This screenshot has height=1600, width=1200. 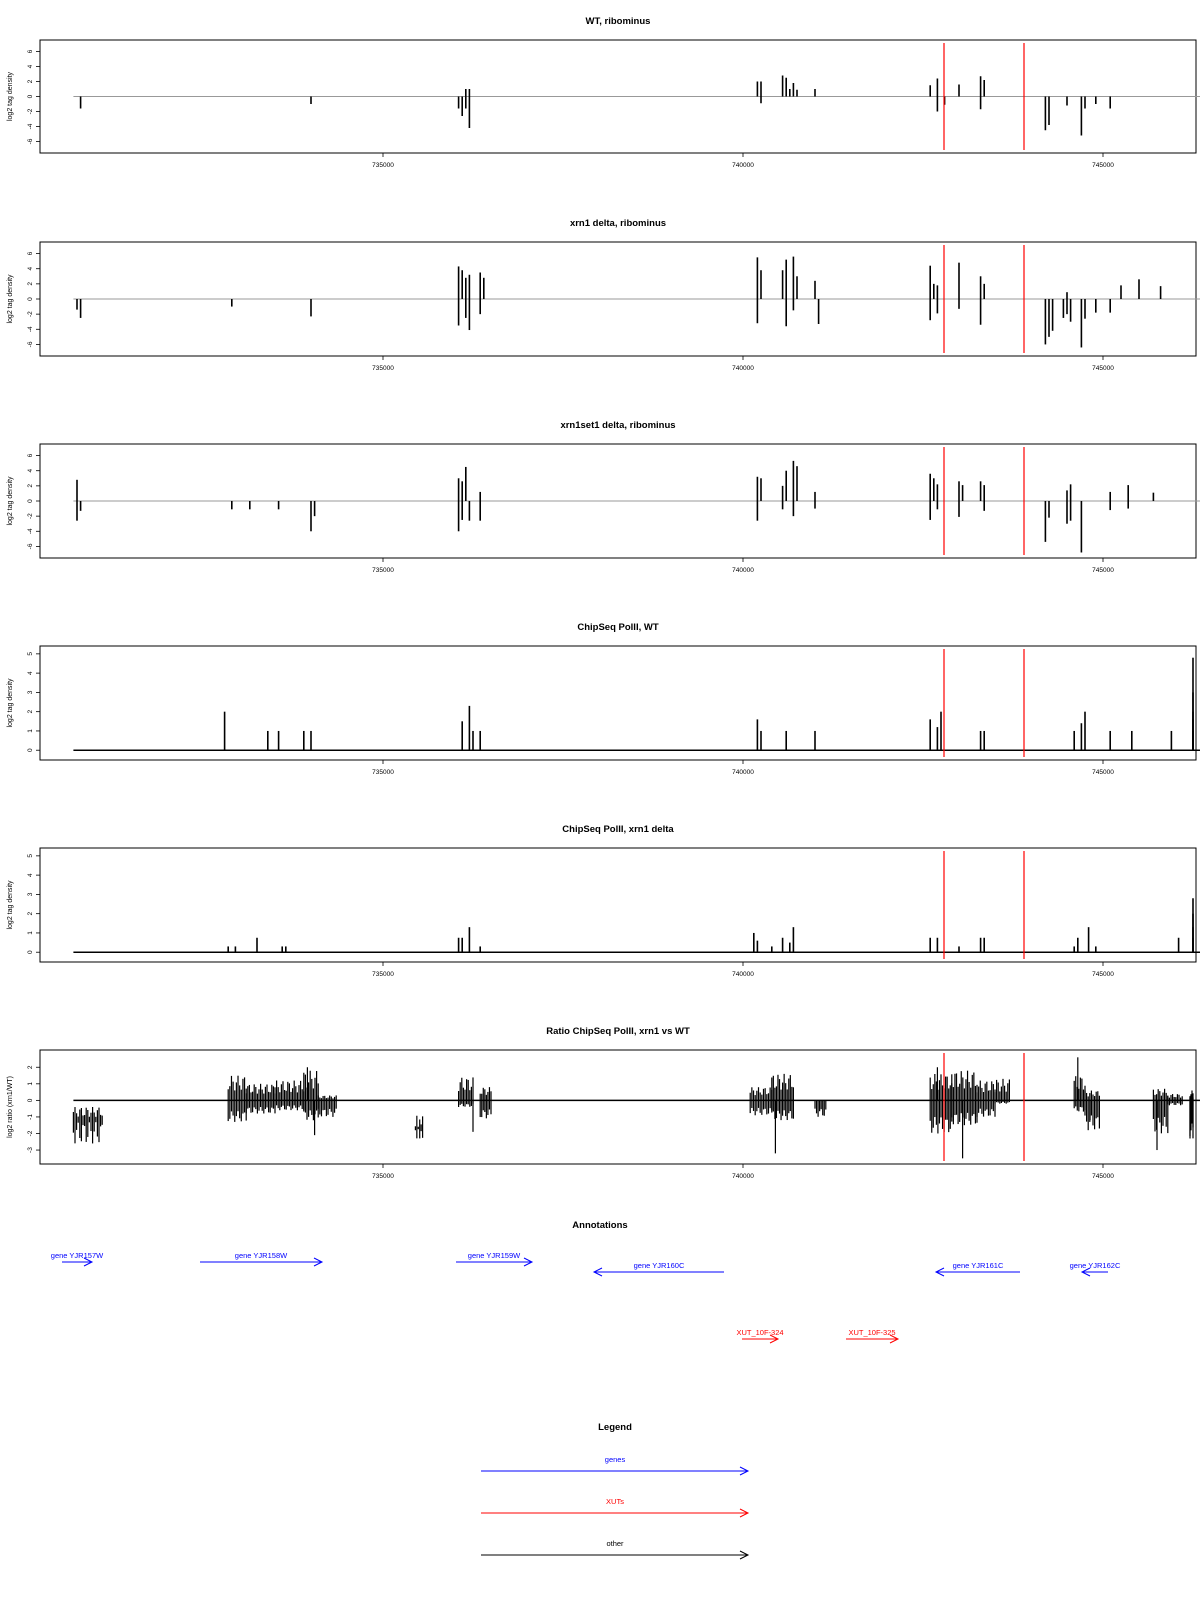 What do you see at coordinates (599, 1225) in the screenshot?
I see `annotations-title: Annotations` at bounding box center [599, 1225].